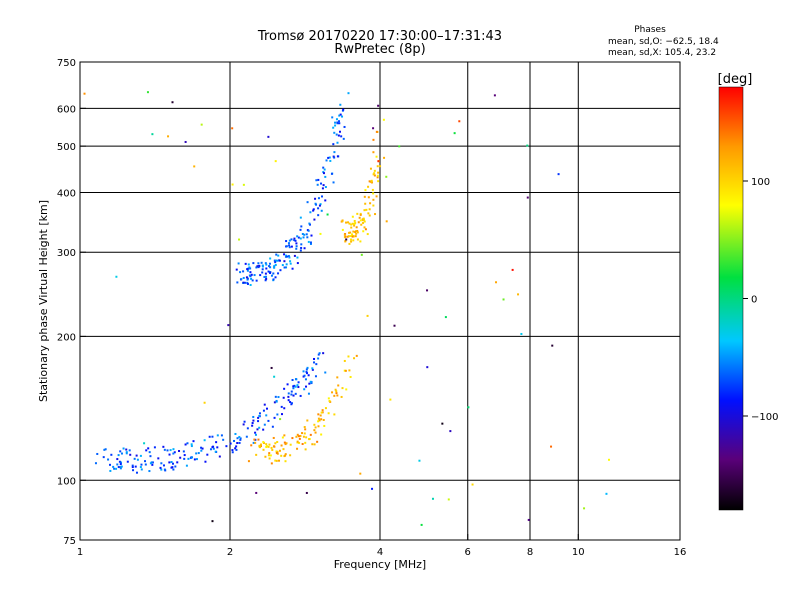  What do you see at coordinates (578, 552) in the screenshot?
I see `x-tick-label: 10` at bounding box center [578, 552].